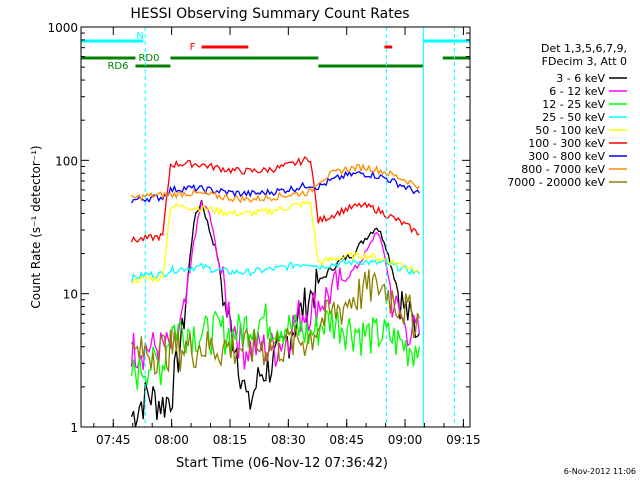  Describe the element at coordinates (566, 143) in the screenshot. I see `legend-label-100-300-kev: 100 - 300 keV` at that location.